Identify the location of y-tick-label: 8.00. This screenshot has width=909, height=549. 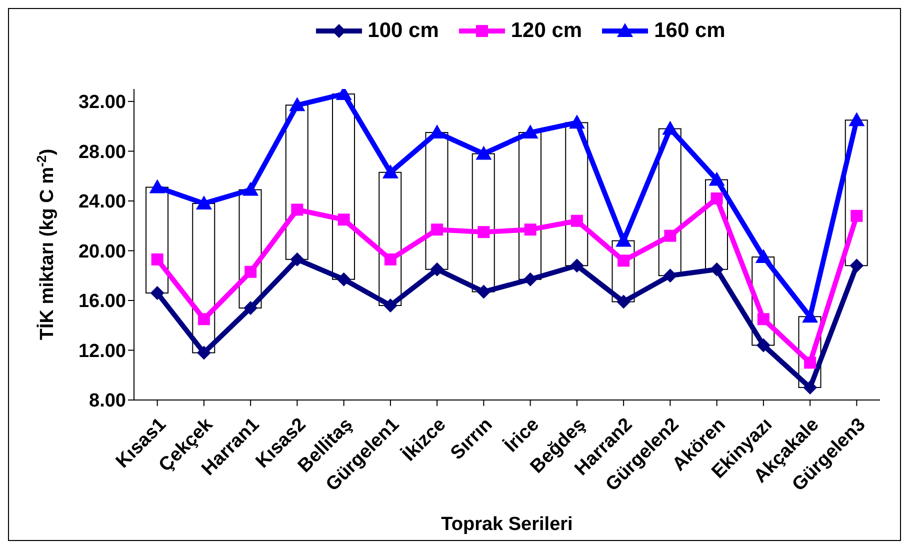
(107, 401).